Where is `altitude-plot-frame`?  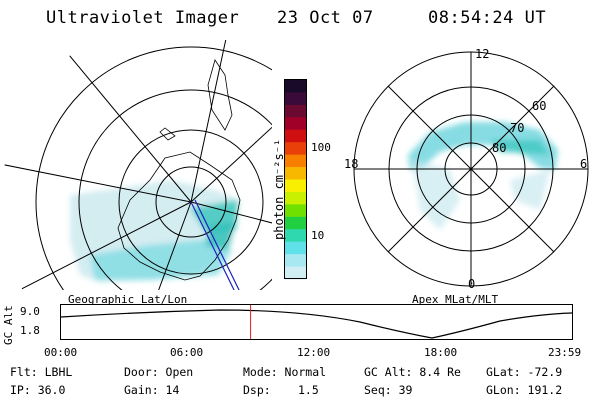
altitude-plot-frame is located at coordinates (316, 322).